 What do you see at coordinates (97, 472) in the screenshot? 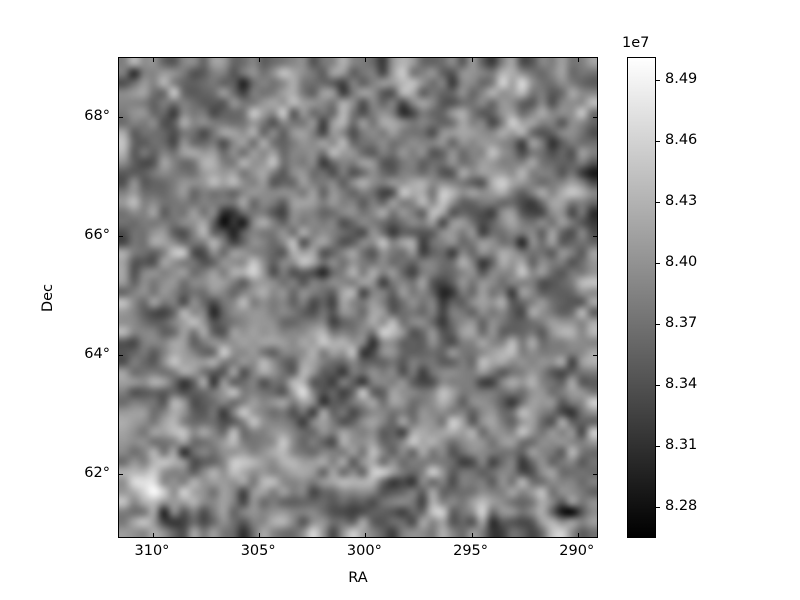
I see `y-tick-label: 62°` at bounding box center [97, 472].